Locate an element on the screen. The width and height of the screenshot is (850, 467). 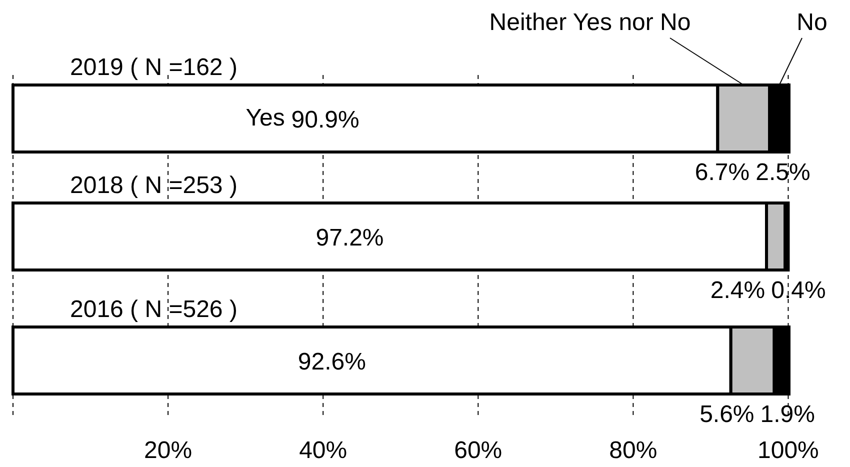
data-label: 90.9% is located at coordinates (325, 120).